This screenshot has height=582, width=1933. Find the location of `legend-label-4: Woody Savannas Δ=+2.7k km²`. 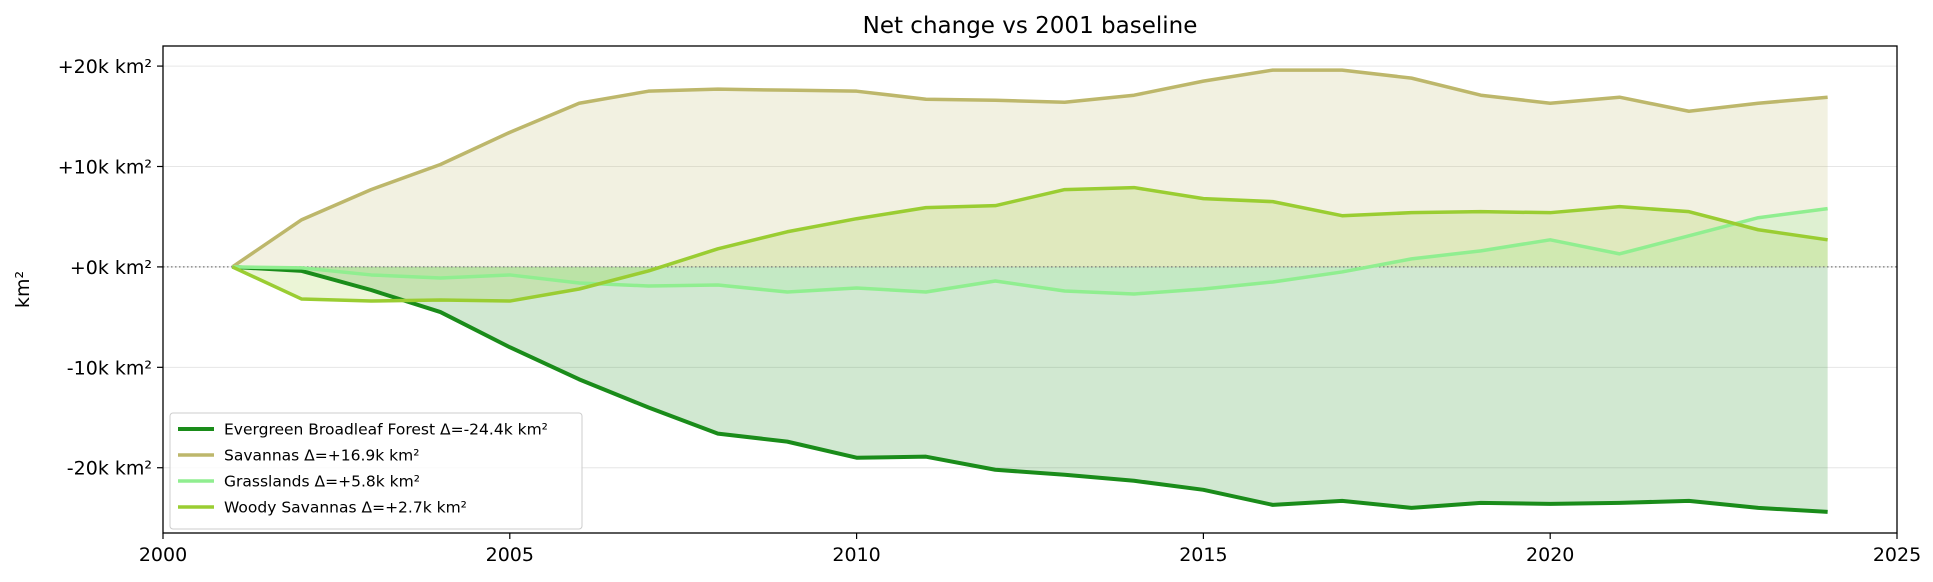

legend-label-4: Woody Savannas Δ=+2.7k km² is located at coordinates (345, 508).